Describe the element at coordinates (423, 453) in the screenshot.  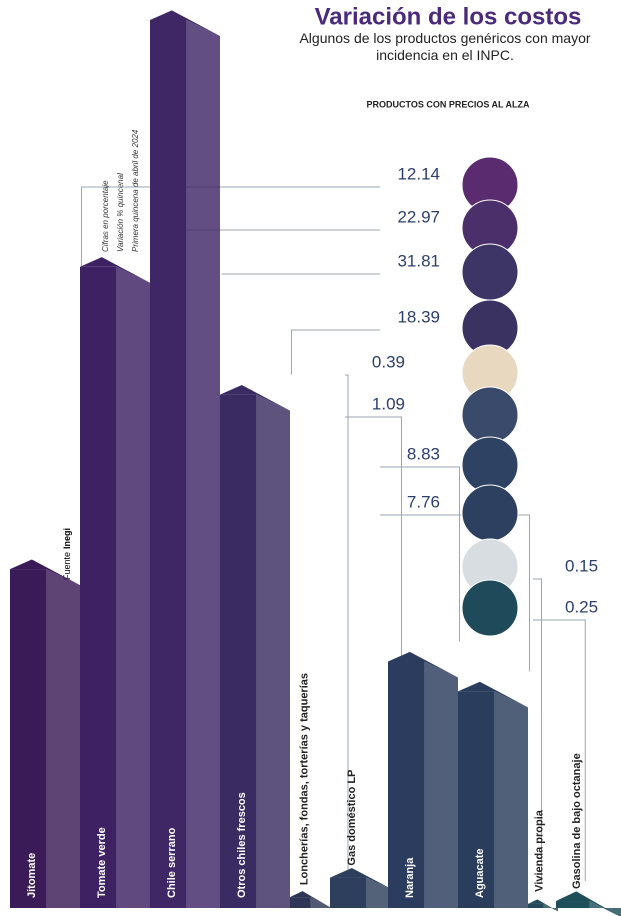
I see `value-label: 8.83` at that location.